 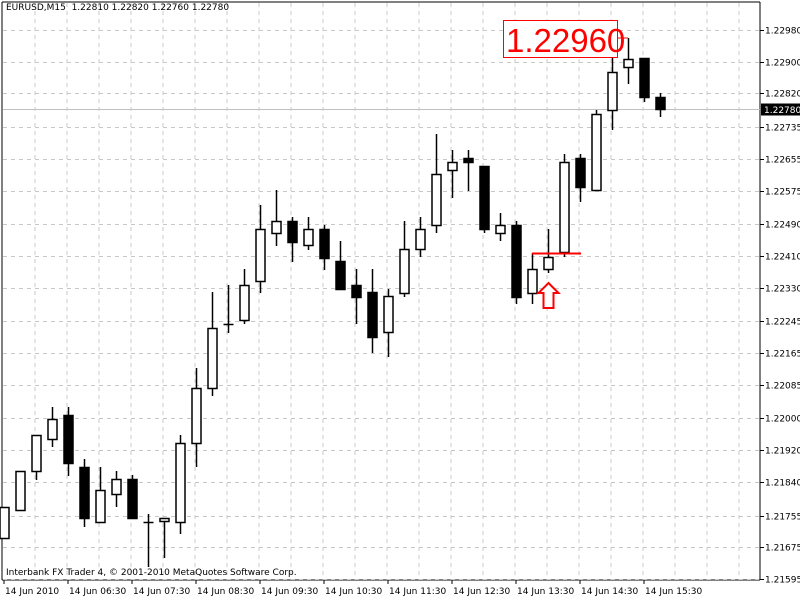 What do you see at coordinates (170, 8) in the screenshot?
I see `ohlc-low: 1.22760` at bounding box center [170, 8].